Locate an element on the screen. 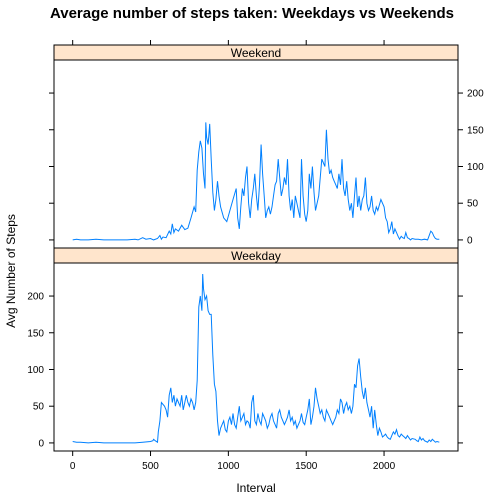 The image size is (504, 504). x-tick-label: 500 is located at coordinates (150, 466).